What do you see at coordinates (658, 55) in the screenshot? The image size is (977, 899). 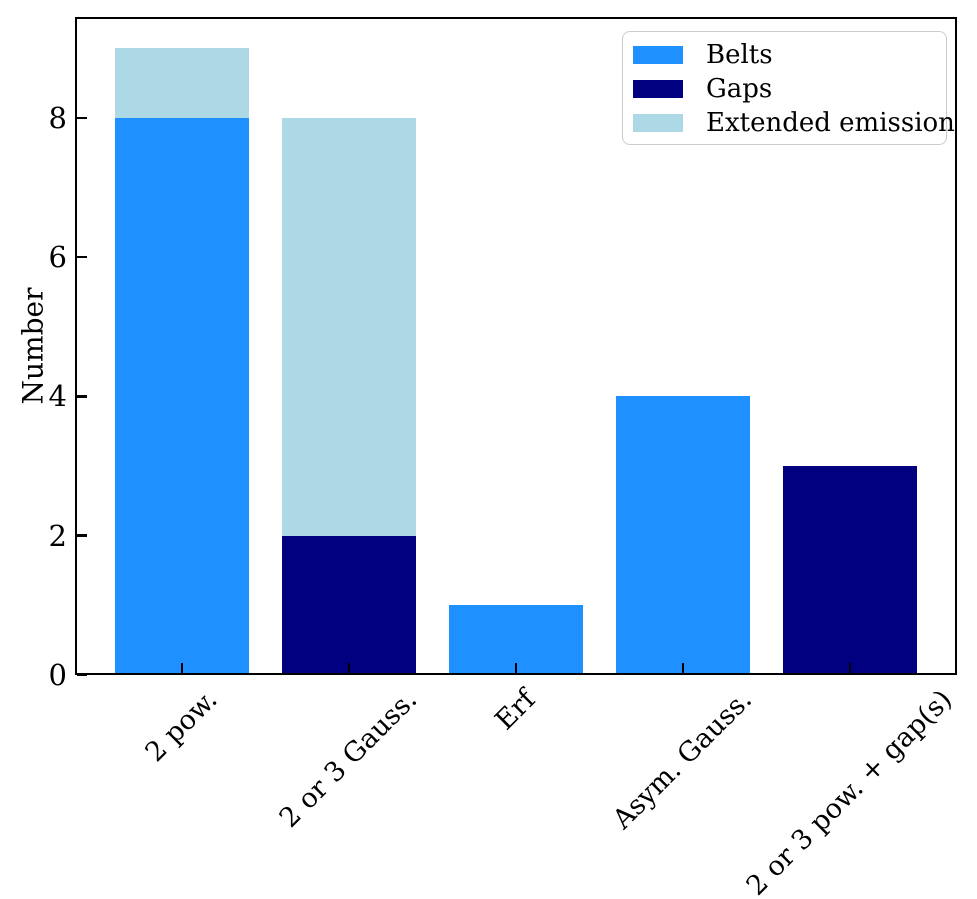 I see `legend-swatch-belts-icon` at bounding box center [658, 55].